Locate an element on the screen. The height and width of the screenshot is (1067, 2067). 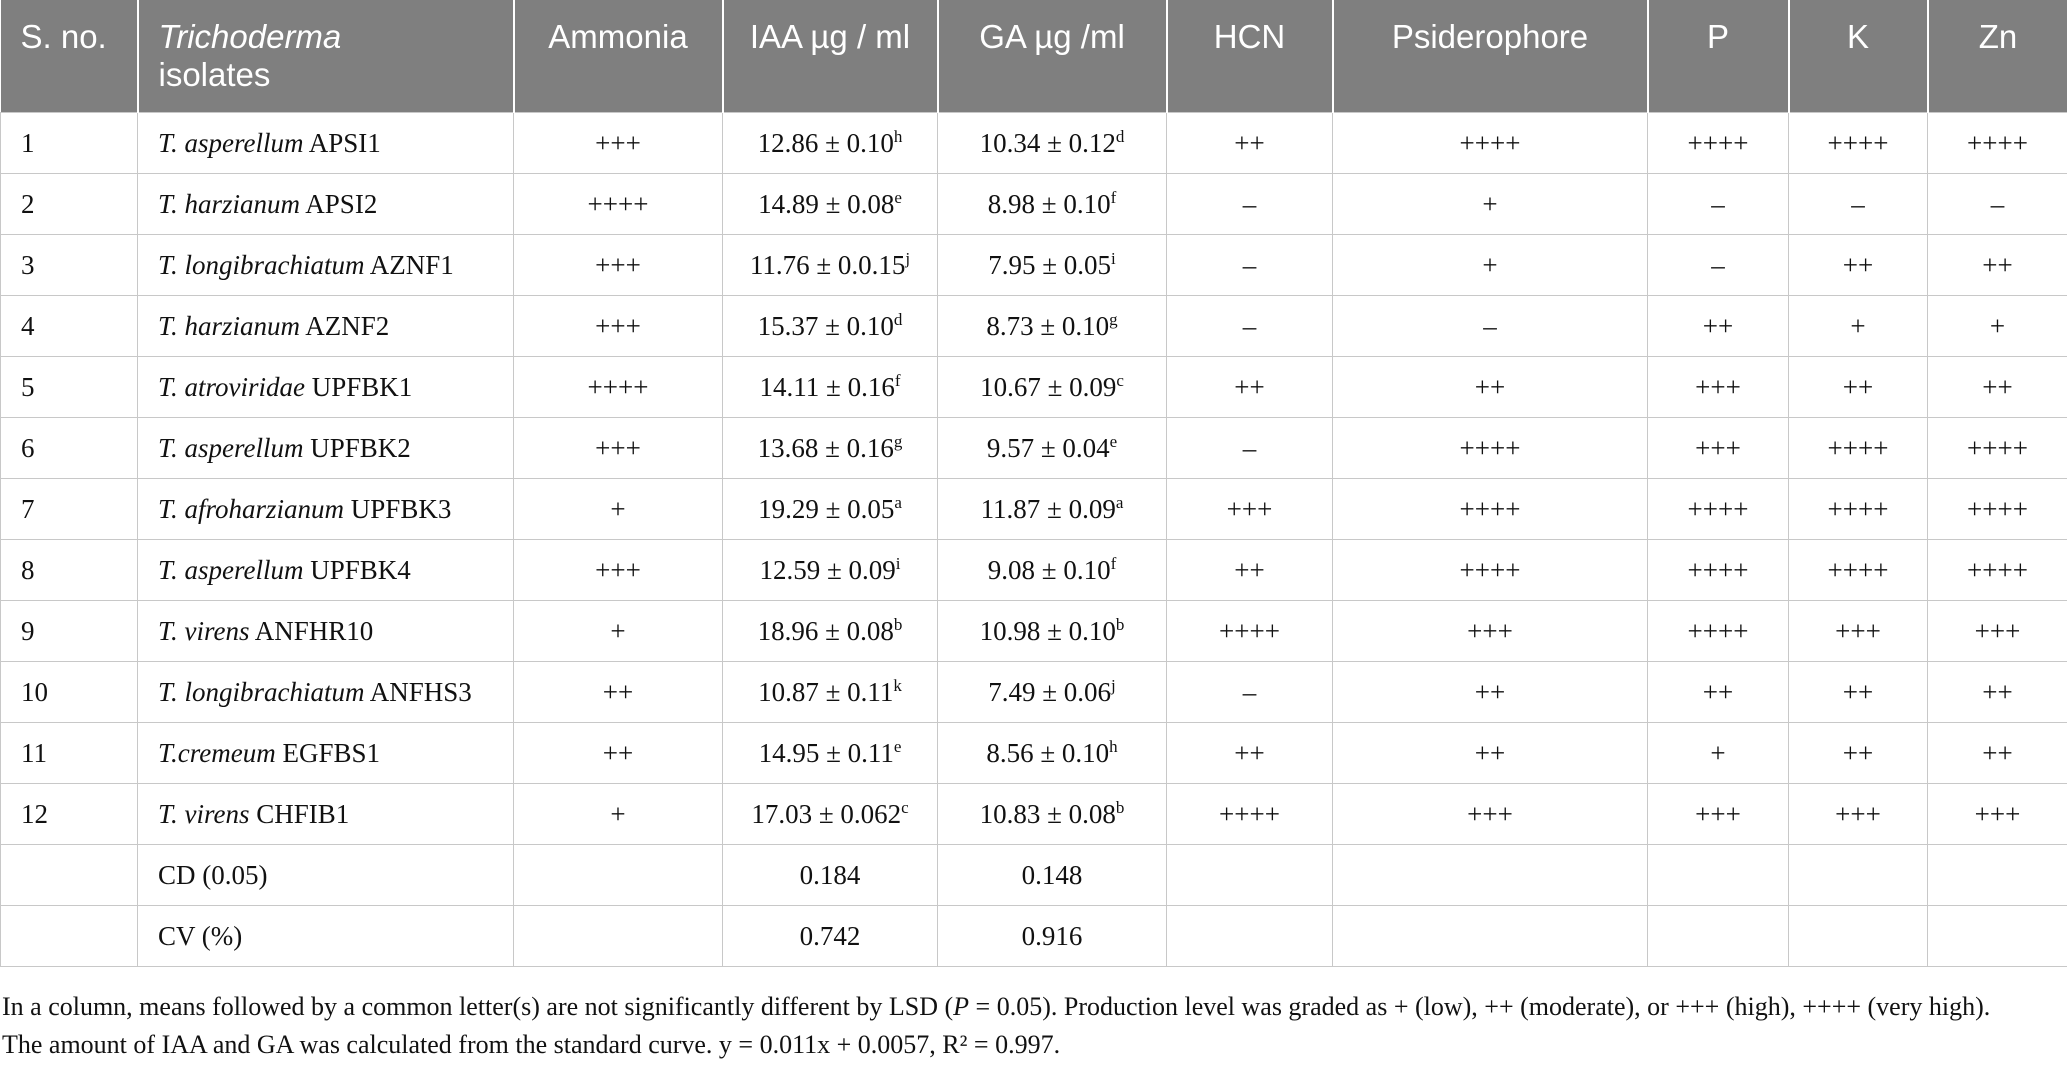
cell-iaa: 17.03 ± 0.062c is located at coordinates (830, 814).